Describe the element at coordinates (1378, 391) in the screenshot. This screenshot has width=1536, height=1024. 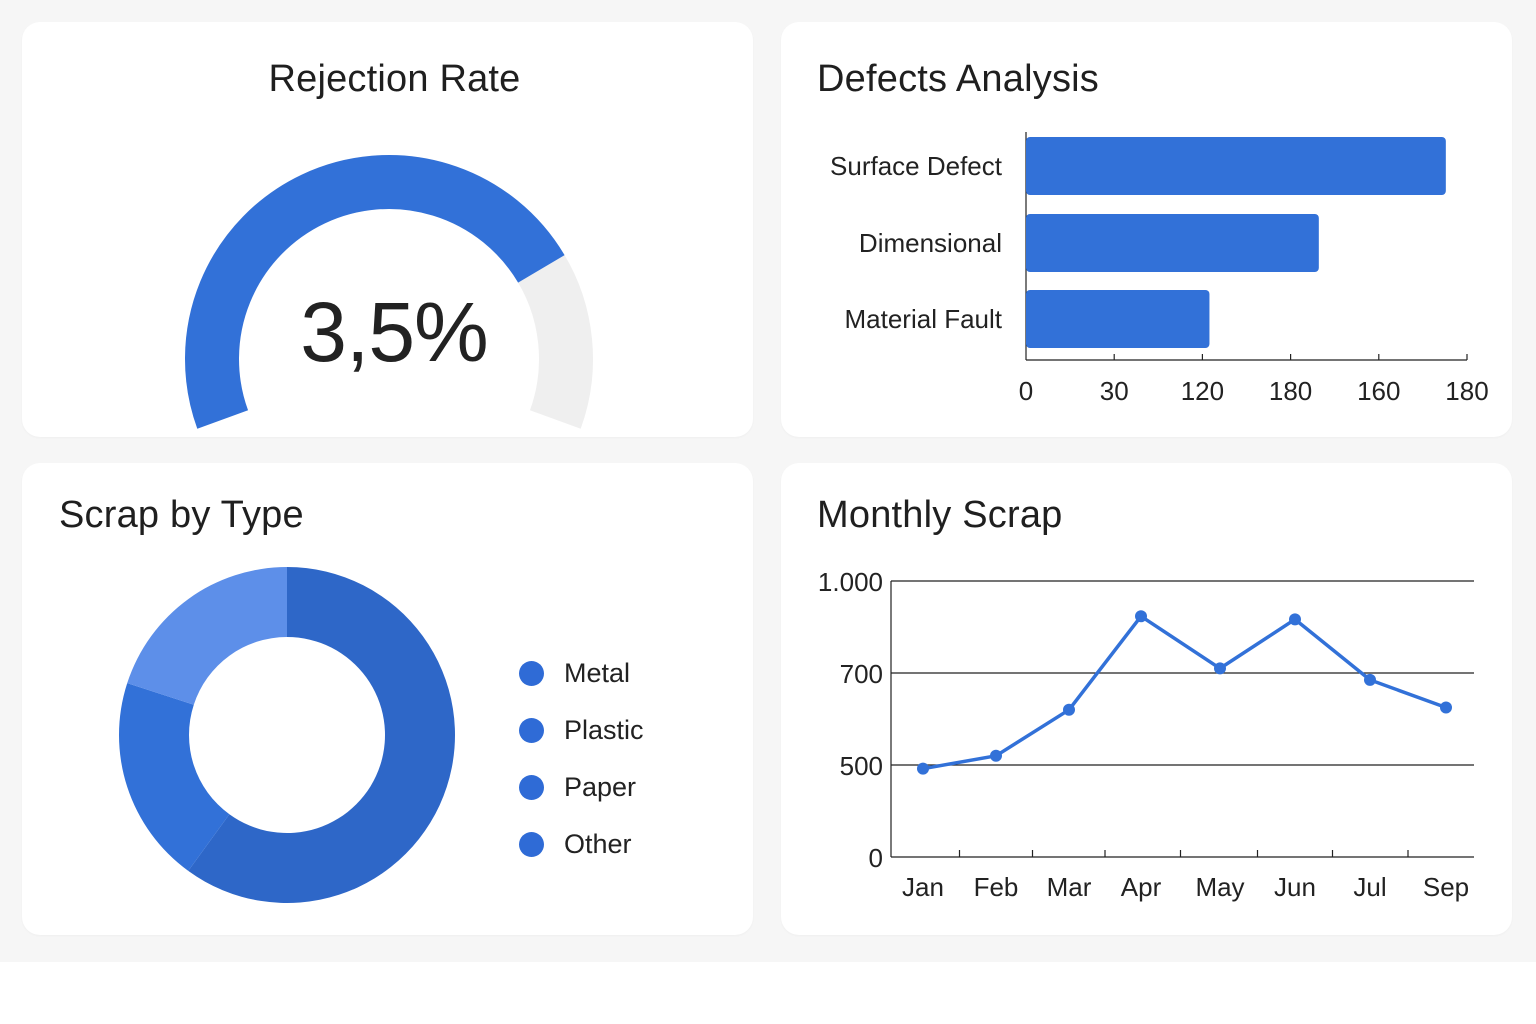
I see `defects-x-tick-label: 160` at that location.